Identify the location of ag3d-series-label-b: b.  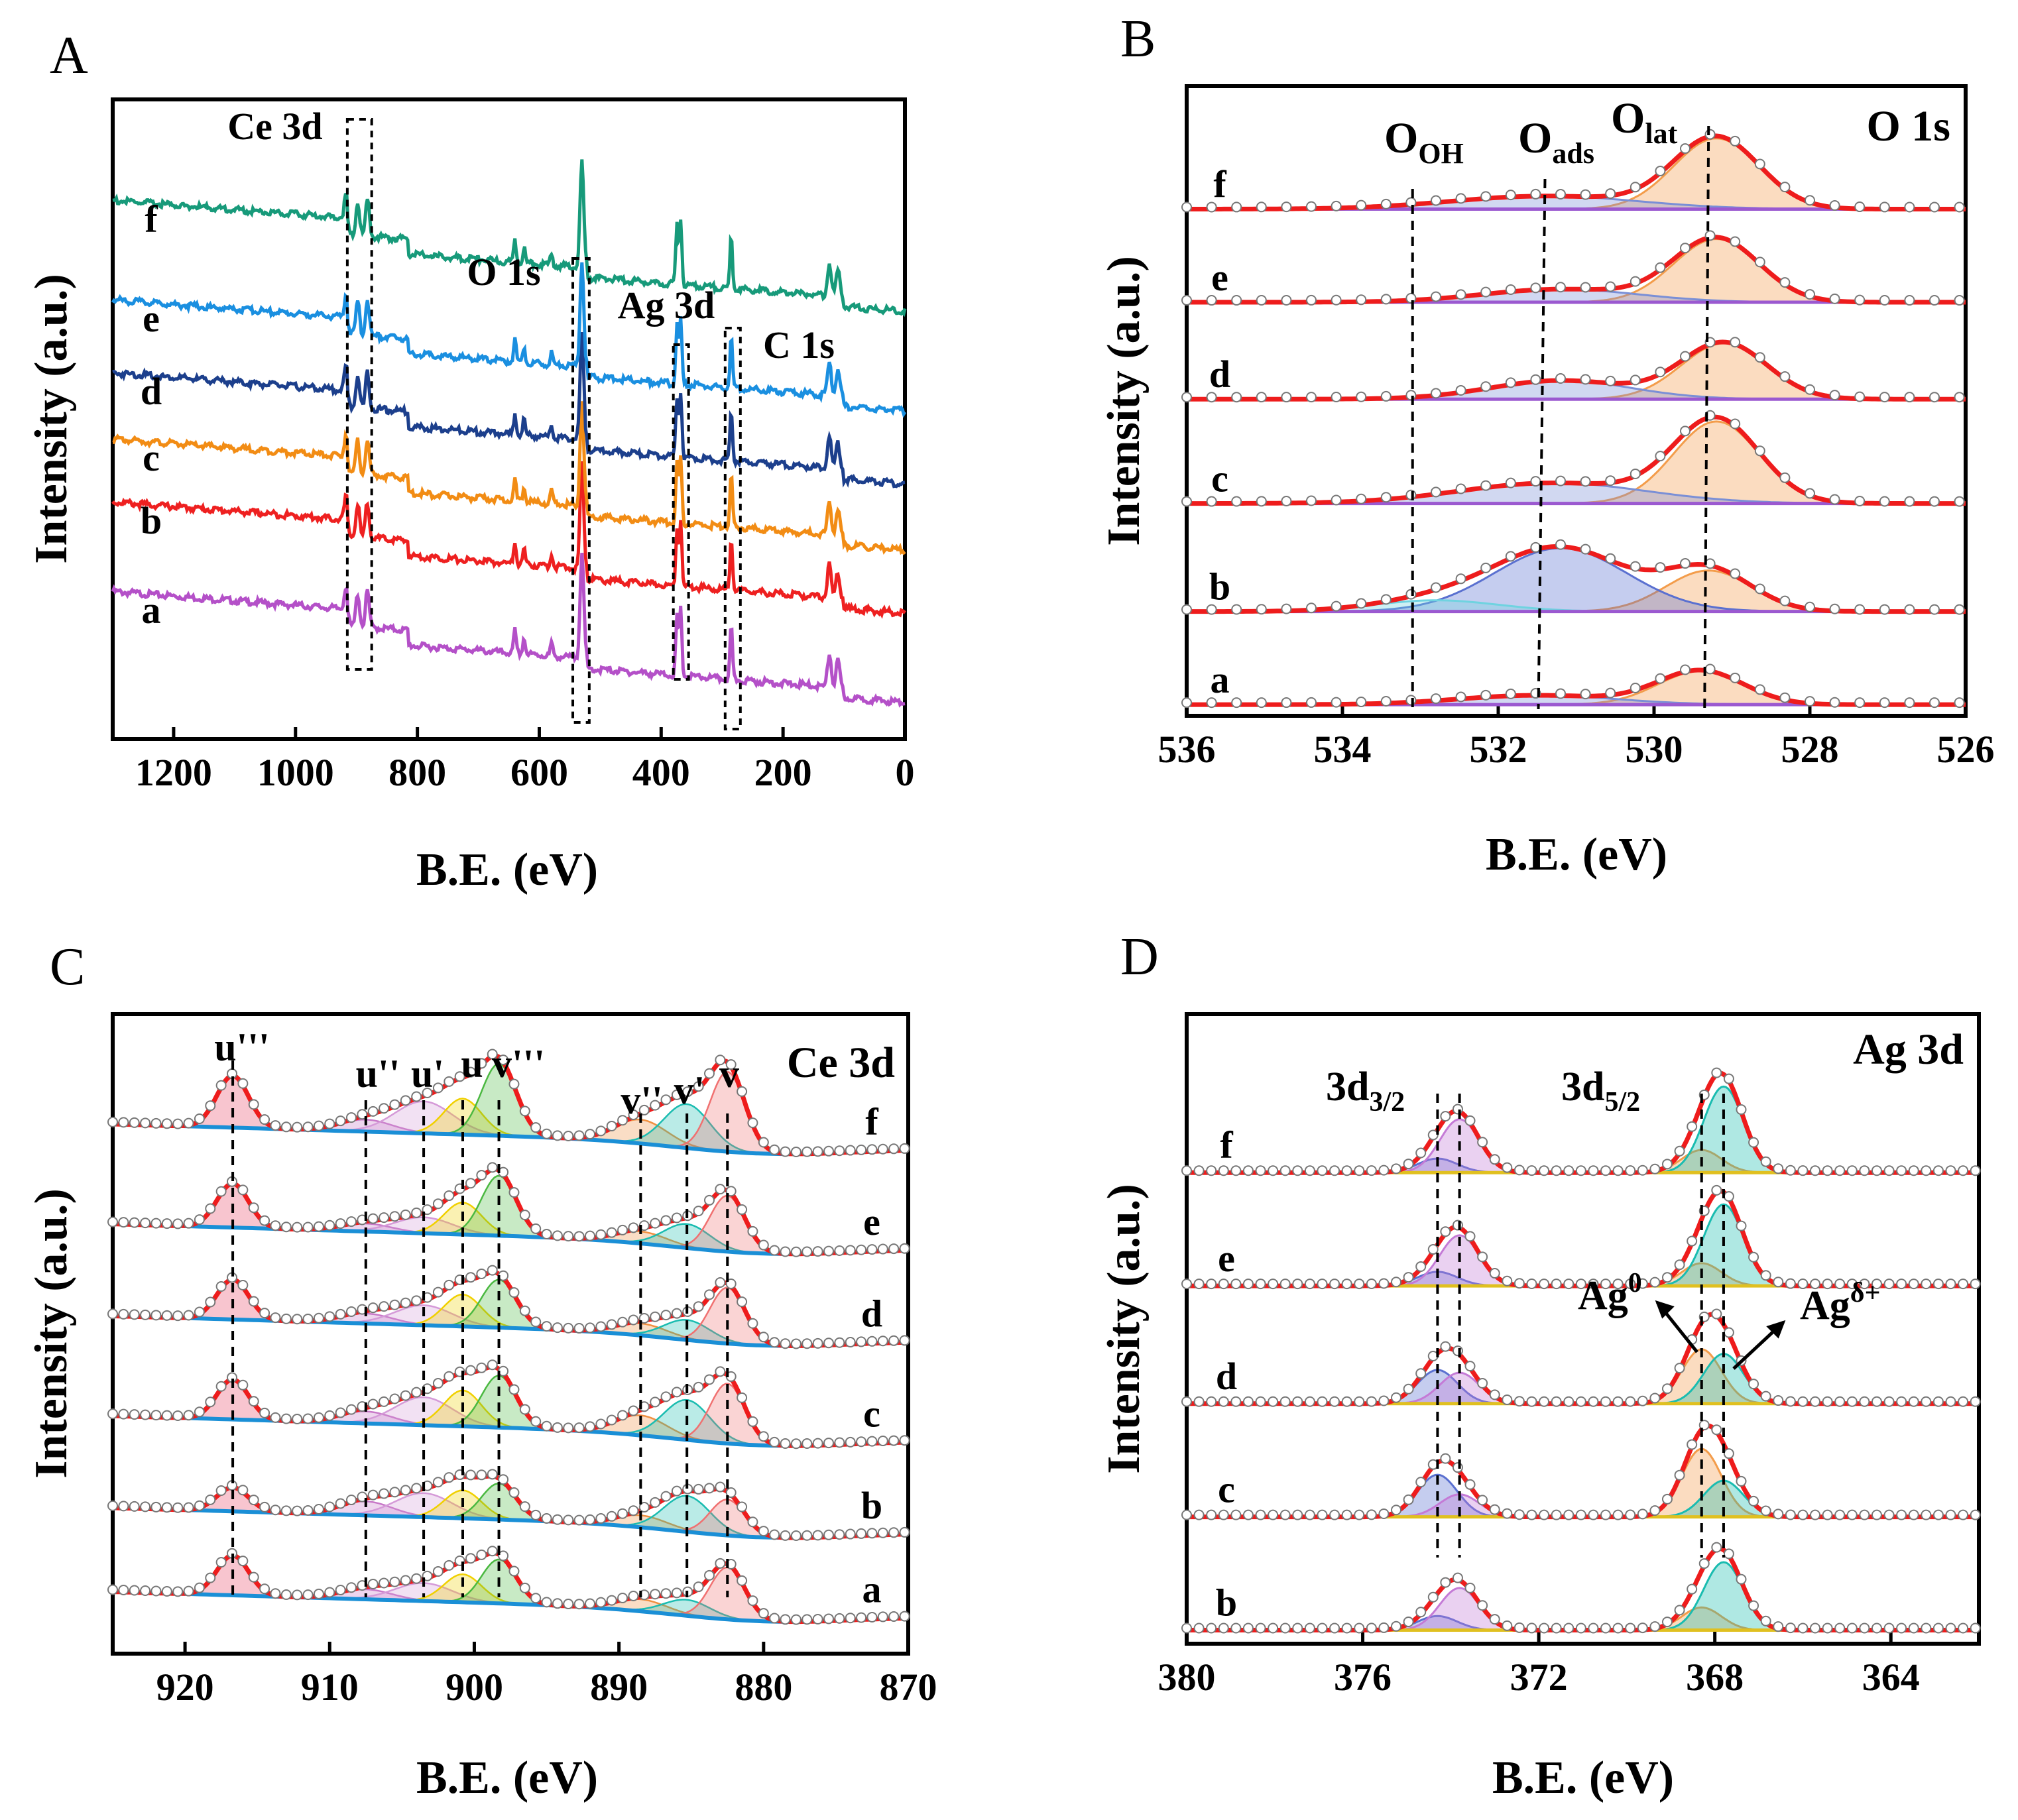
(1226, 1603).